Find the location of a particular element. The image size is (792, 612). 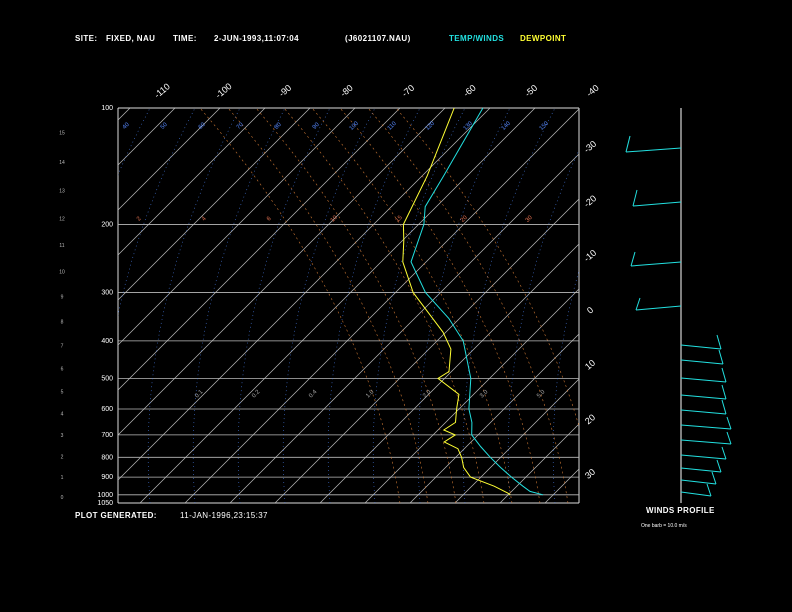

temperature-line is located at coordinates (477, 302).